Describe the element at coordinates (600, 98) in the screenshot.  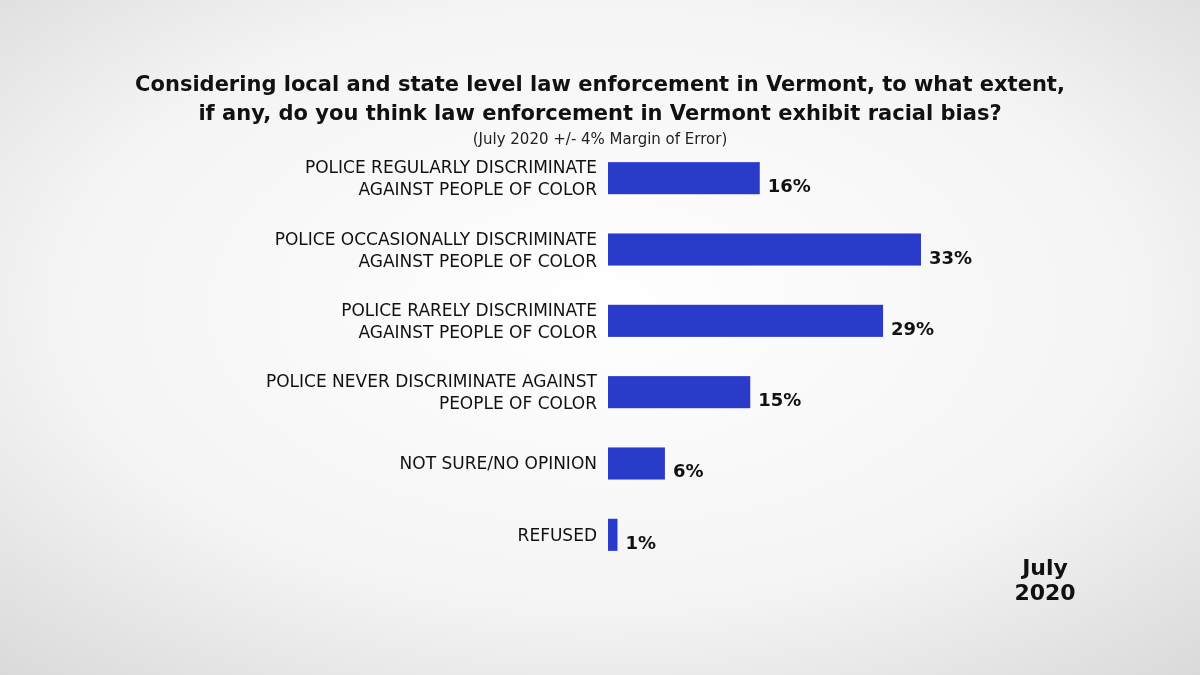
I see `chart-title: Considering local and state level law enforcement in Vermont, to what extent, if any, do you think law enforcement in Vermont exhibit racial bias?` at that location.